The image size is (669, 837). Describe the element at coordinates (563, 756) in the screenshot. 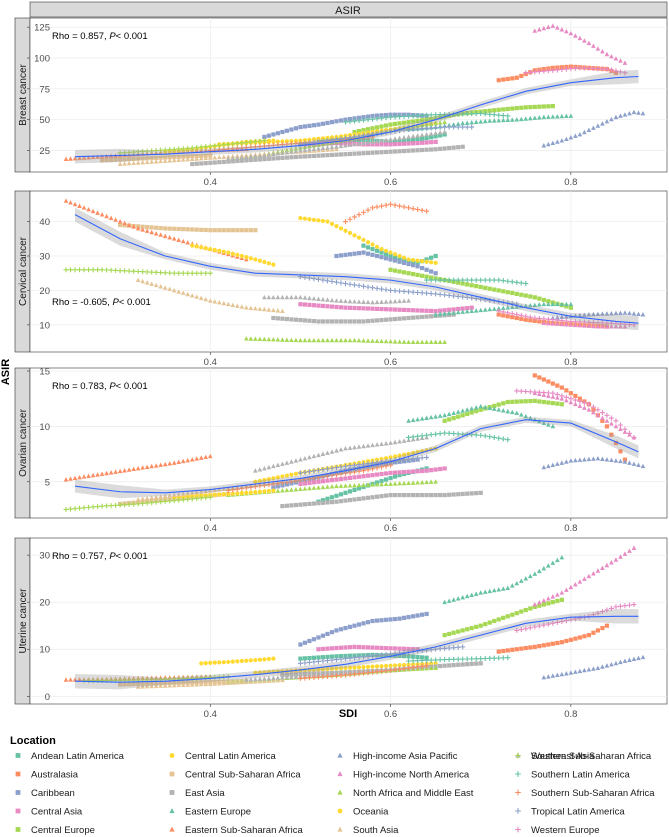

I see `legend-label: Southeast Asia` at that location.